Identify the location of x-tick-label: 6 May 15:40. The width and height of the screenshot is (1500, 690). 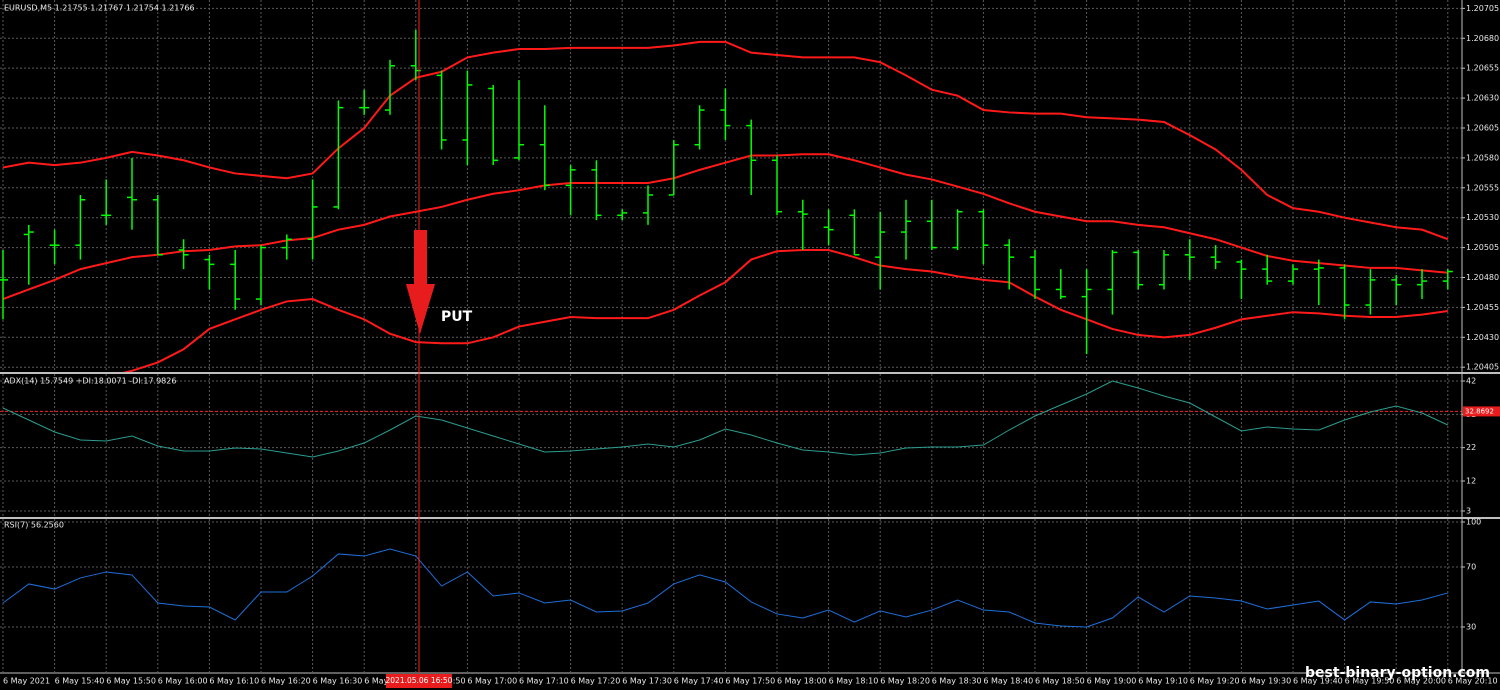
(80, 681).